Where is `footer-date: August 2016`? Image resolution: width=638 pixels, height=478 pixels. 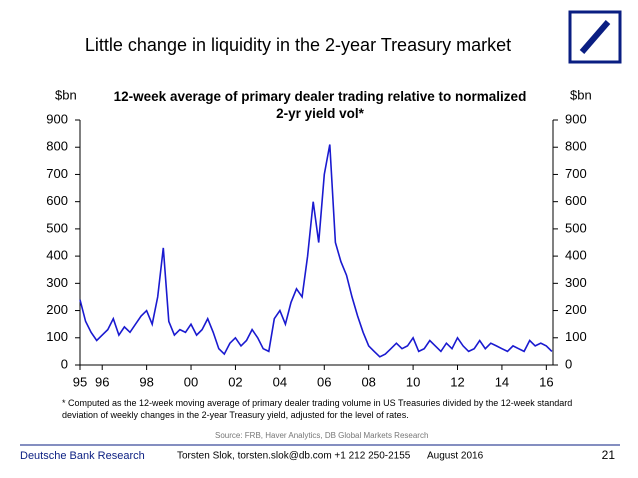 footer-date: August 2016 is located at coordinates (455, 456).